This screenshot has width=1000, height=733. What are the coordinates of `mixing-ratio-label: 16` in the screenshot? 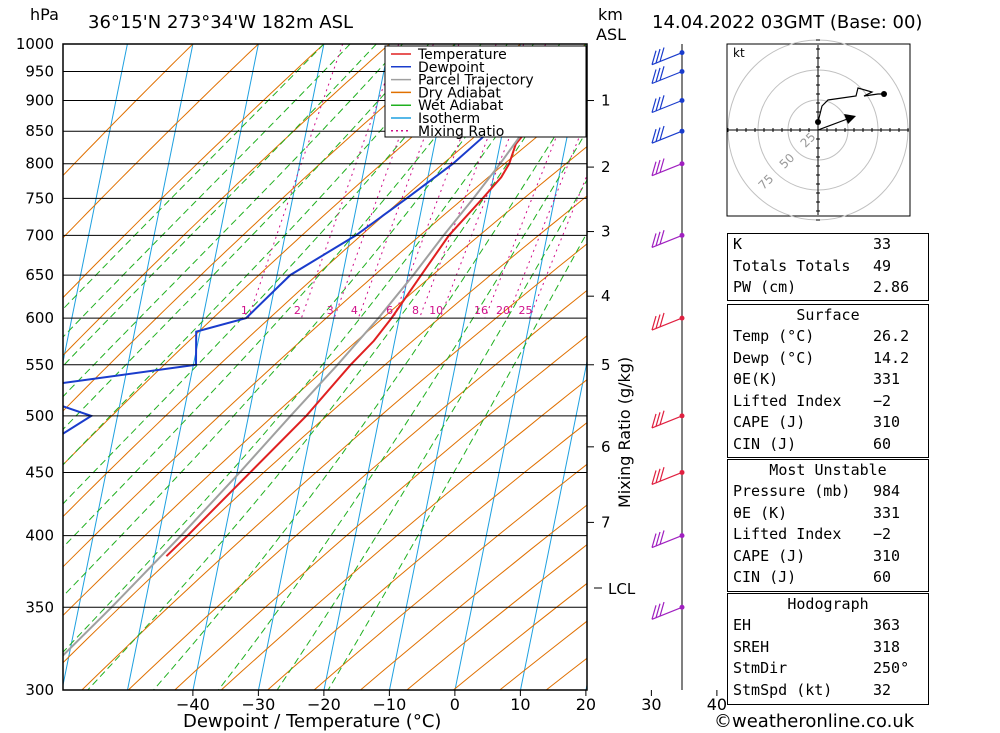 It's located at (481, 310).